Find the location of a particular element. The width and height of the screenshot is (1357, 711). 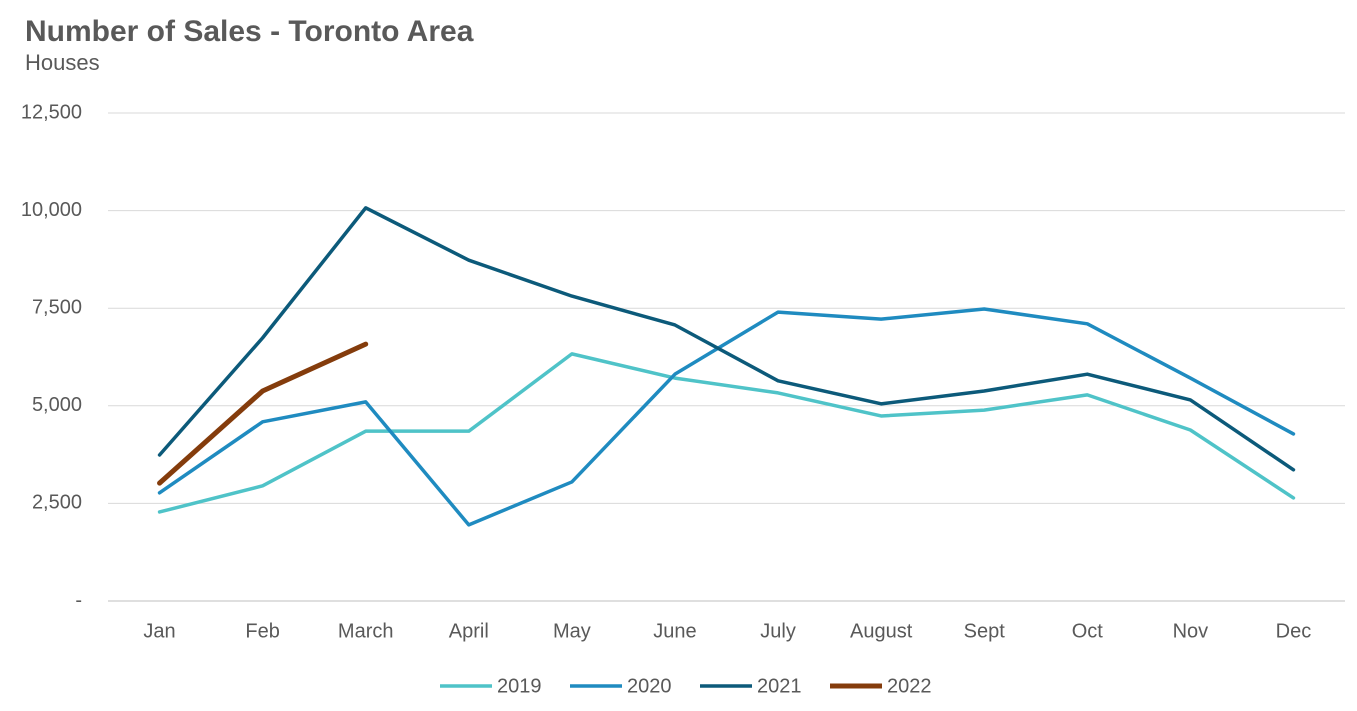

legend-label: 2021 is located at coordinates (779, 686).